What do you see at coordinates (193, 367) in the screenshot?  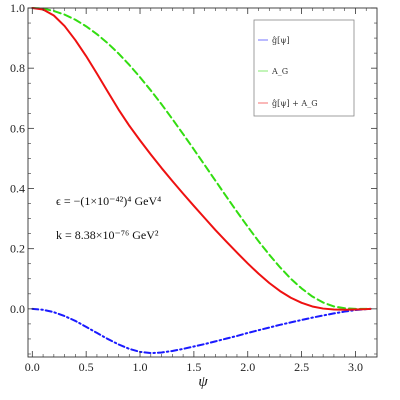 I see `x-tick-label: 1.5` at bounding box center [193, 367].